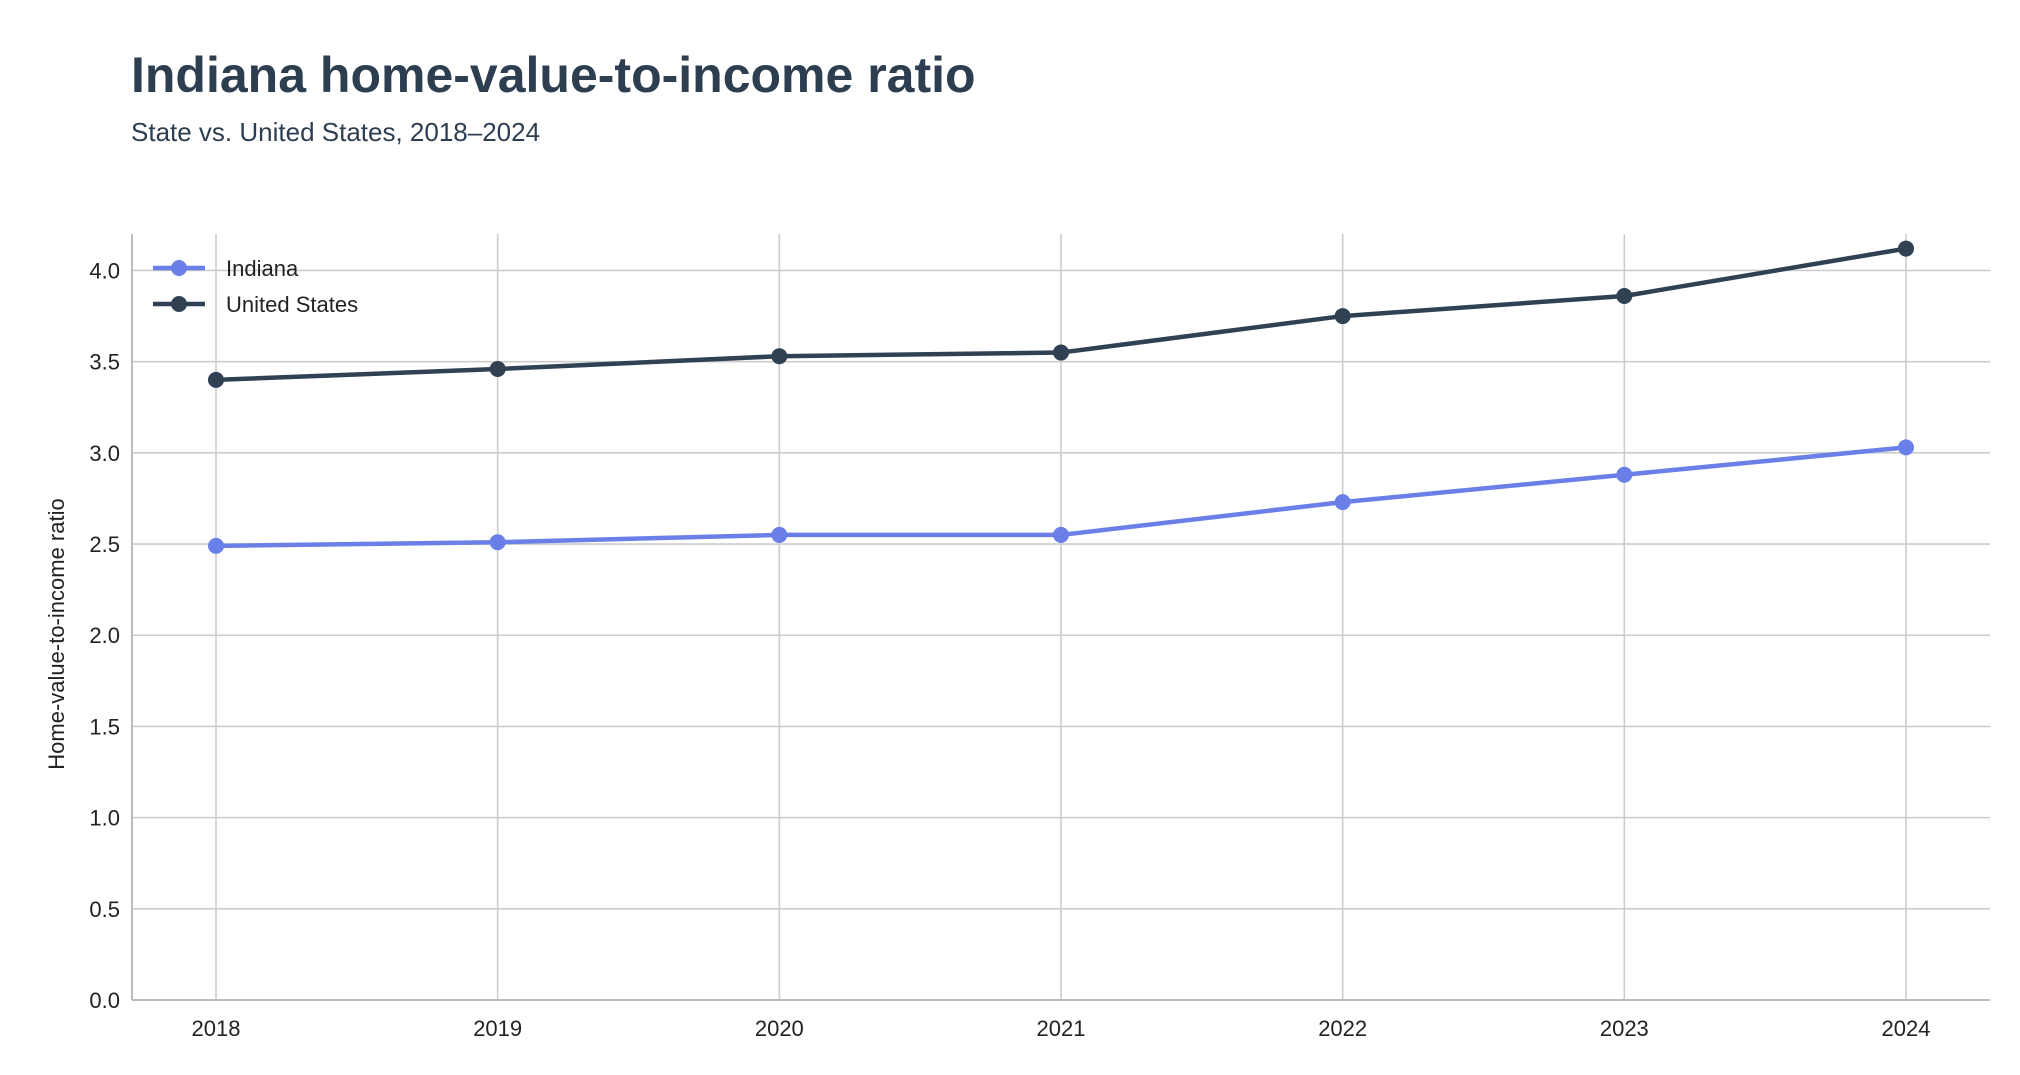 The width and height of the screenshot is (2020, 1075). I want to click on y-tick-label: 1.5, so click(104, 726).